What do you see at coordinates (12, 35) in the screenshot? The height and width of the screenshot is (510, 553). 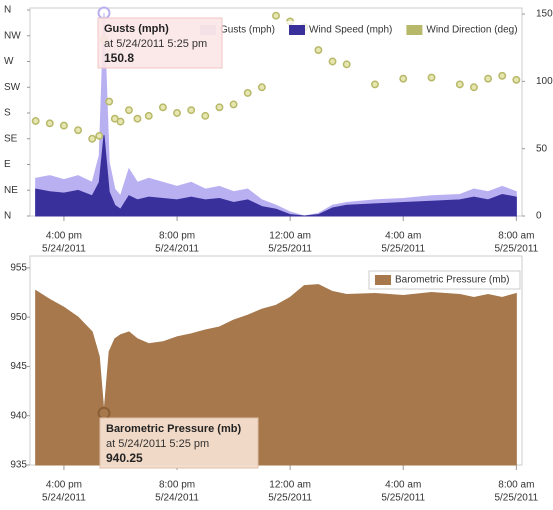 I see `y-tick-label: NW` at bounding box center [12, 35].